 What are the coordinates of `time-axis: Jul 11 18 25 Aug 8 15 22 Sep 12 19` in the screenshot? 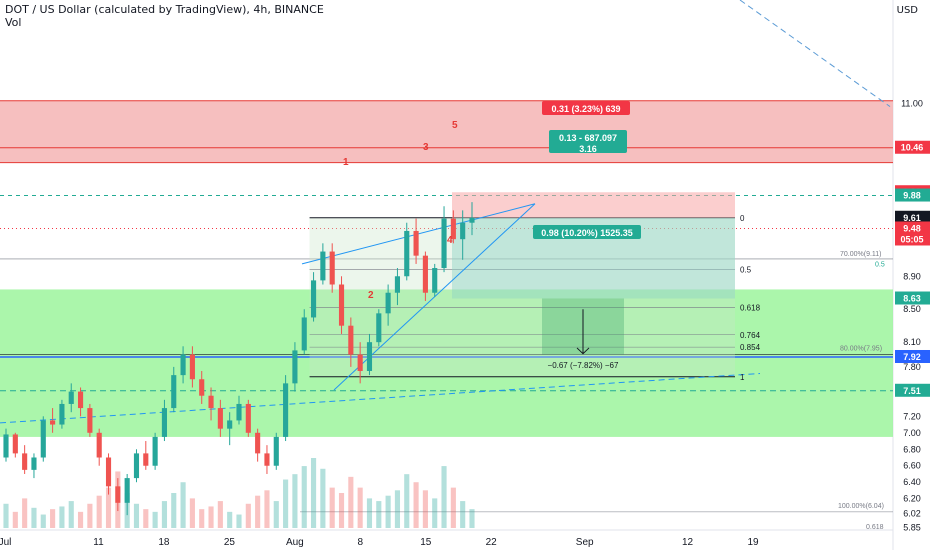 It's located at (379, 542).